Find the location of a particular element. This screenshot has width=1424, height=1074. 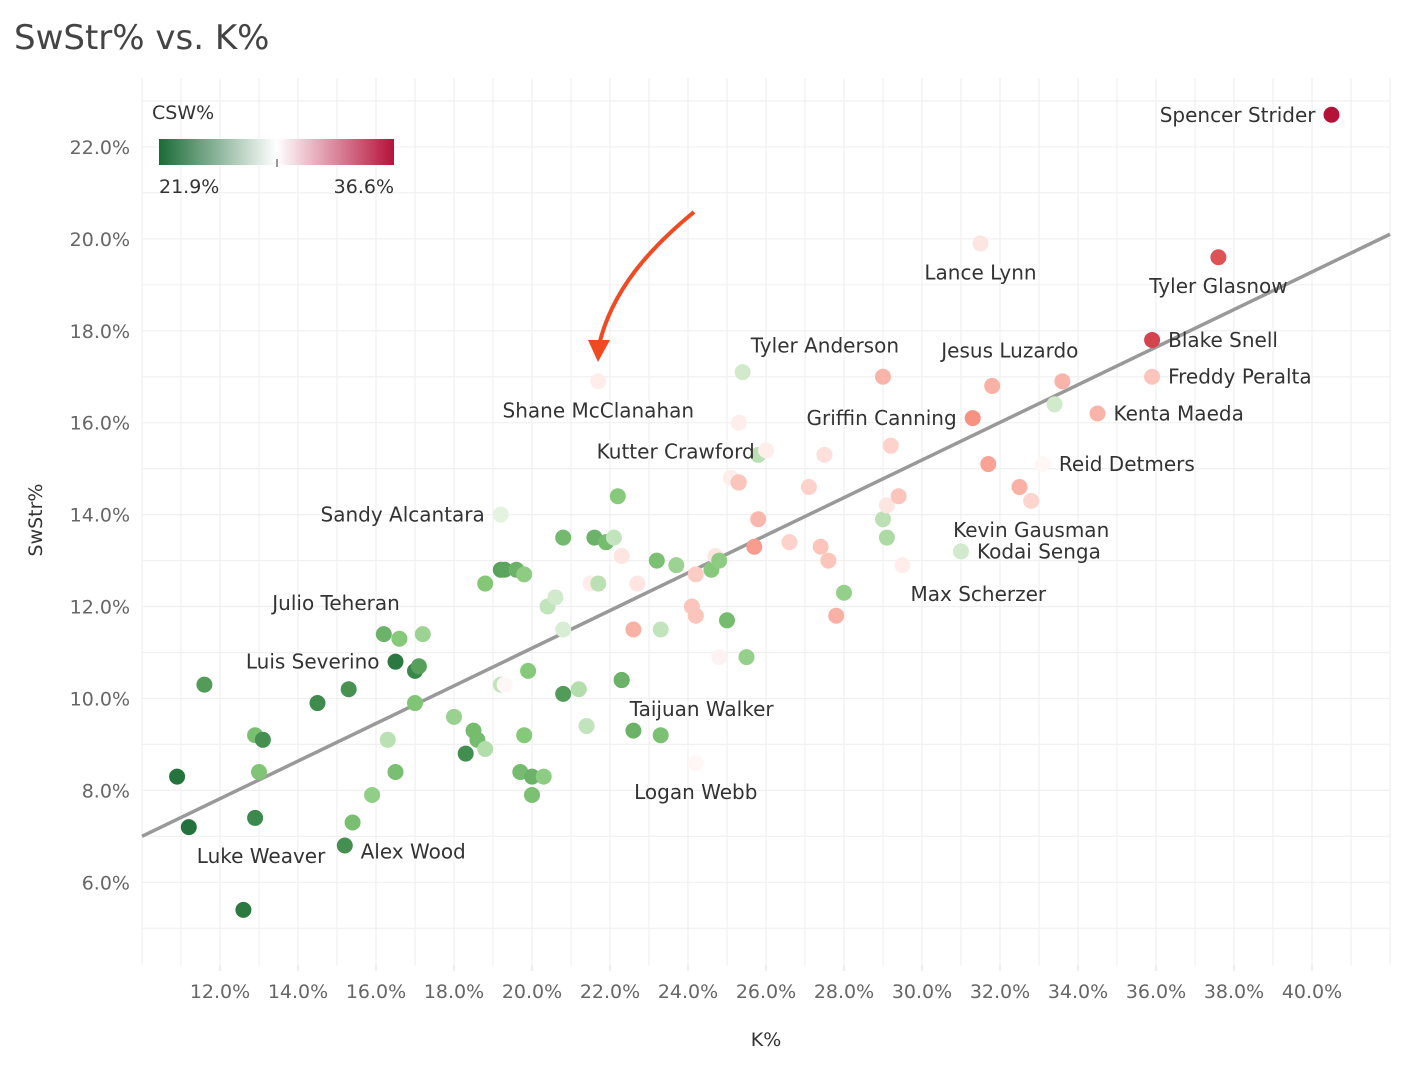

x-tick-label: 32.0% is located at coordinates (1000, 992).